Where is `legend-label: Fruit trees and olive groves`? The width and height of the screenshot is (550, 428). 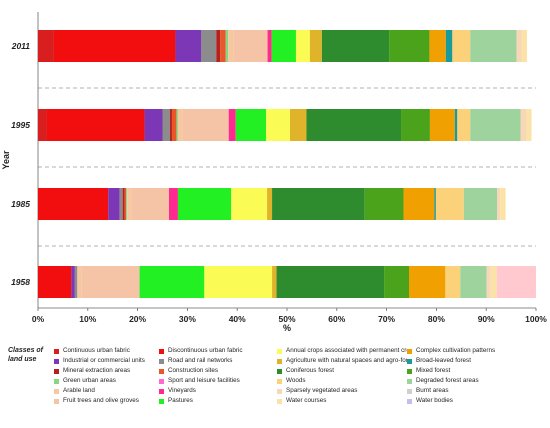
legend-label: Fruit trees and olive groves is located at coordinates (101, 400).